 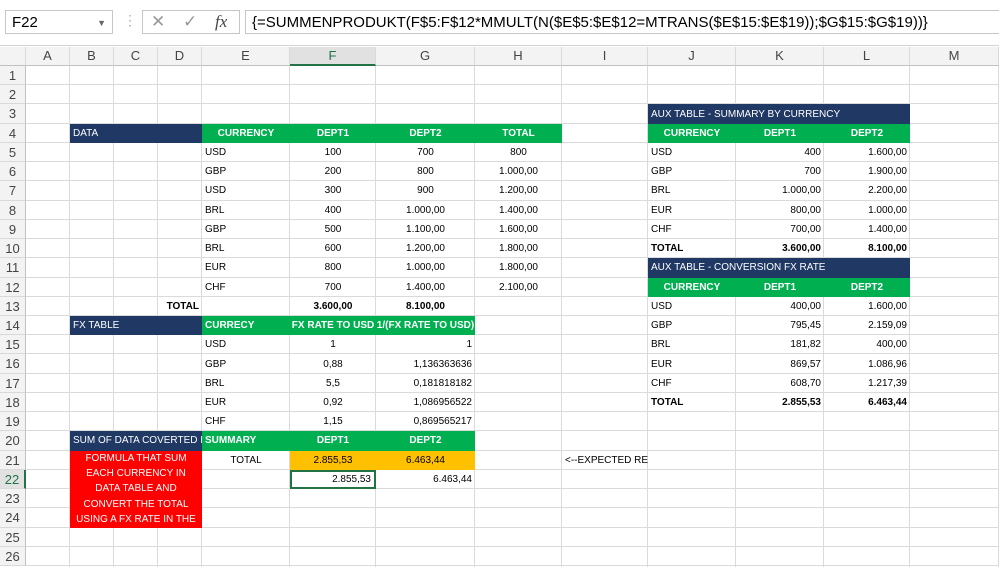 I want to click on cell-K18: 2.855,53, so click(x=801, y=403).